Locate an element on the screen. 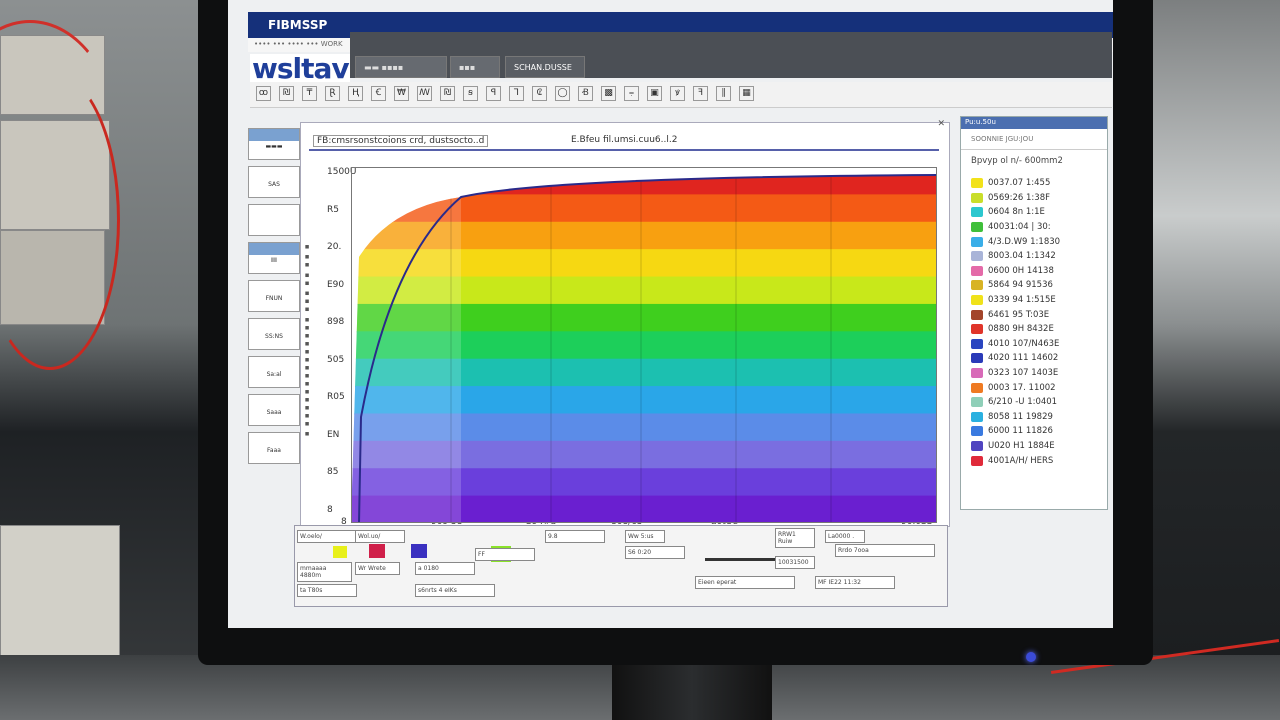 The width and height of the screenshot is (1280, 720). legend-item: 0339 94 1:515E is located at coordinates (1034, 300).